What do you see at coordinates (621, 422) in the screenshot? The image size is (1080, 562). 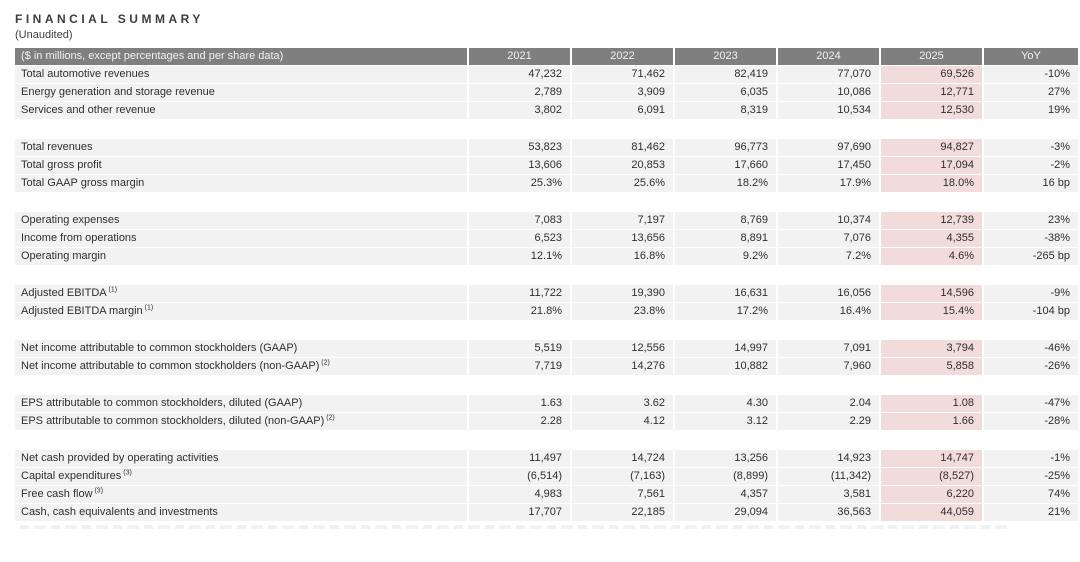 I see `value-cell: 4.12` at bounding box center [621, 422].